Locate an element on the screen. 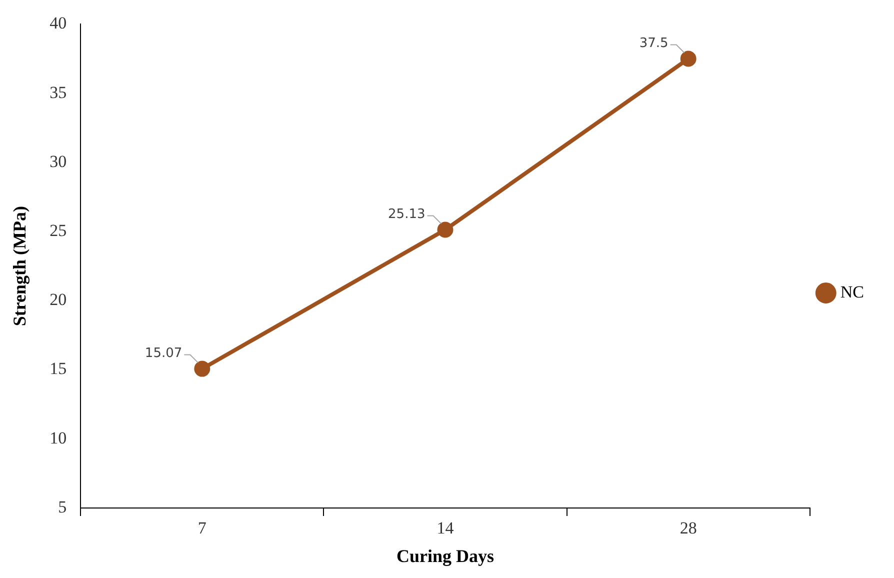  y-tick-label: 5 is located at coordinates (62, 506).